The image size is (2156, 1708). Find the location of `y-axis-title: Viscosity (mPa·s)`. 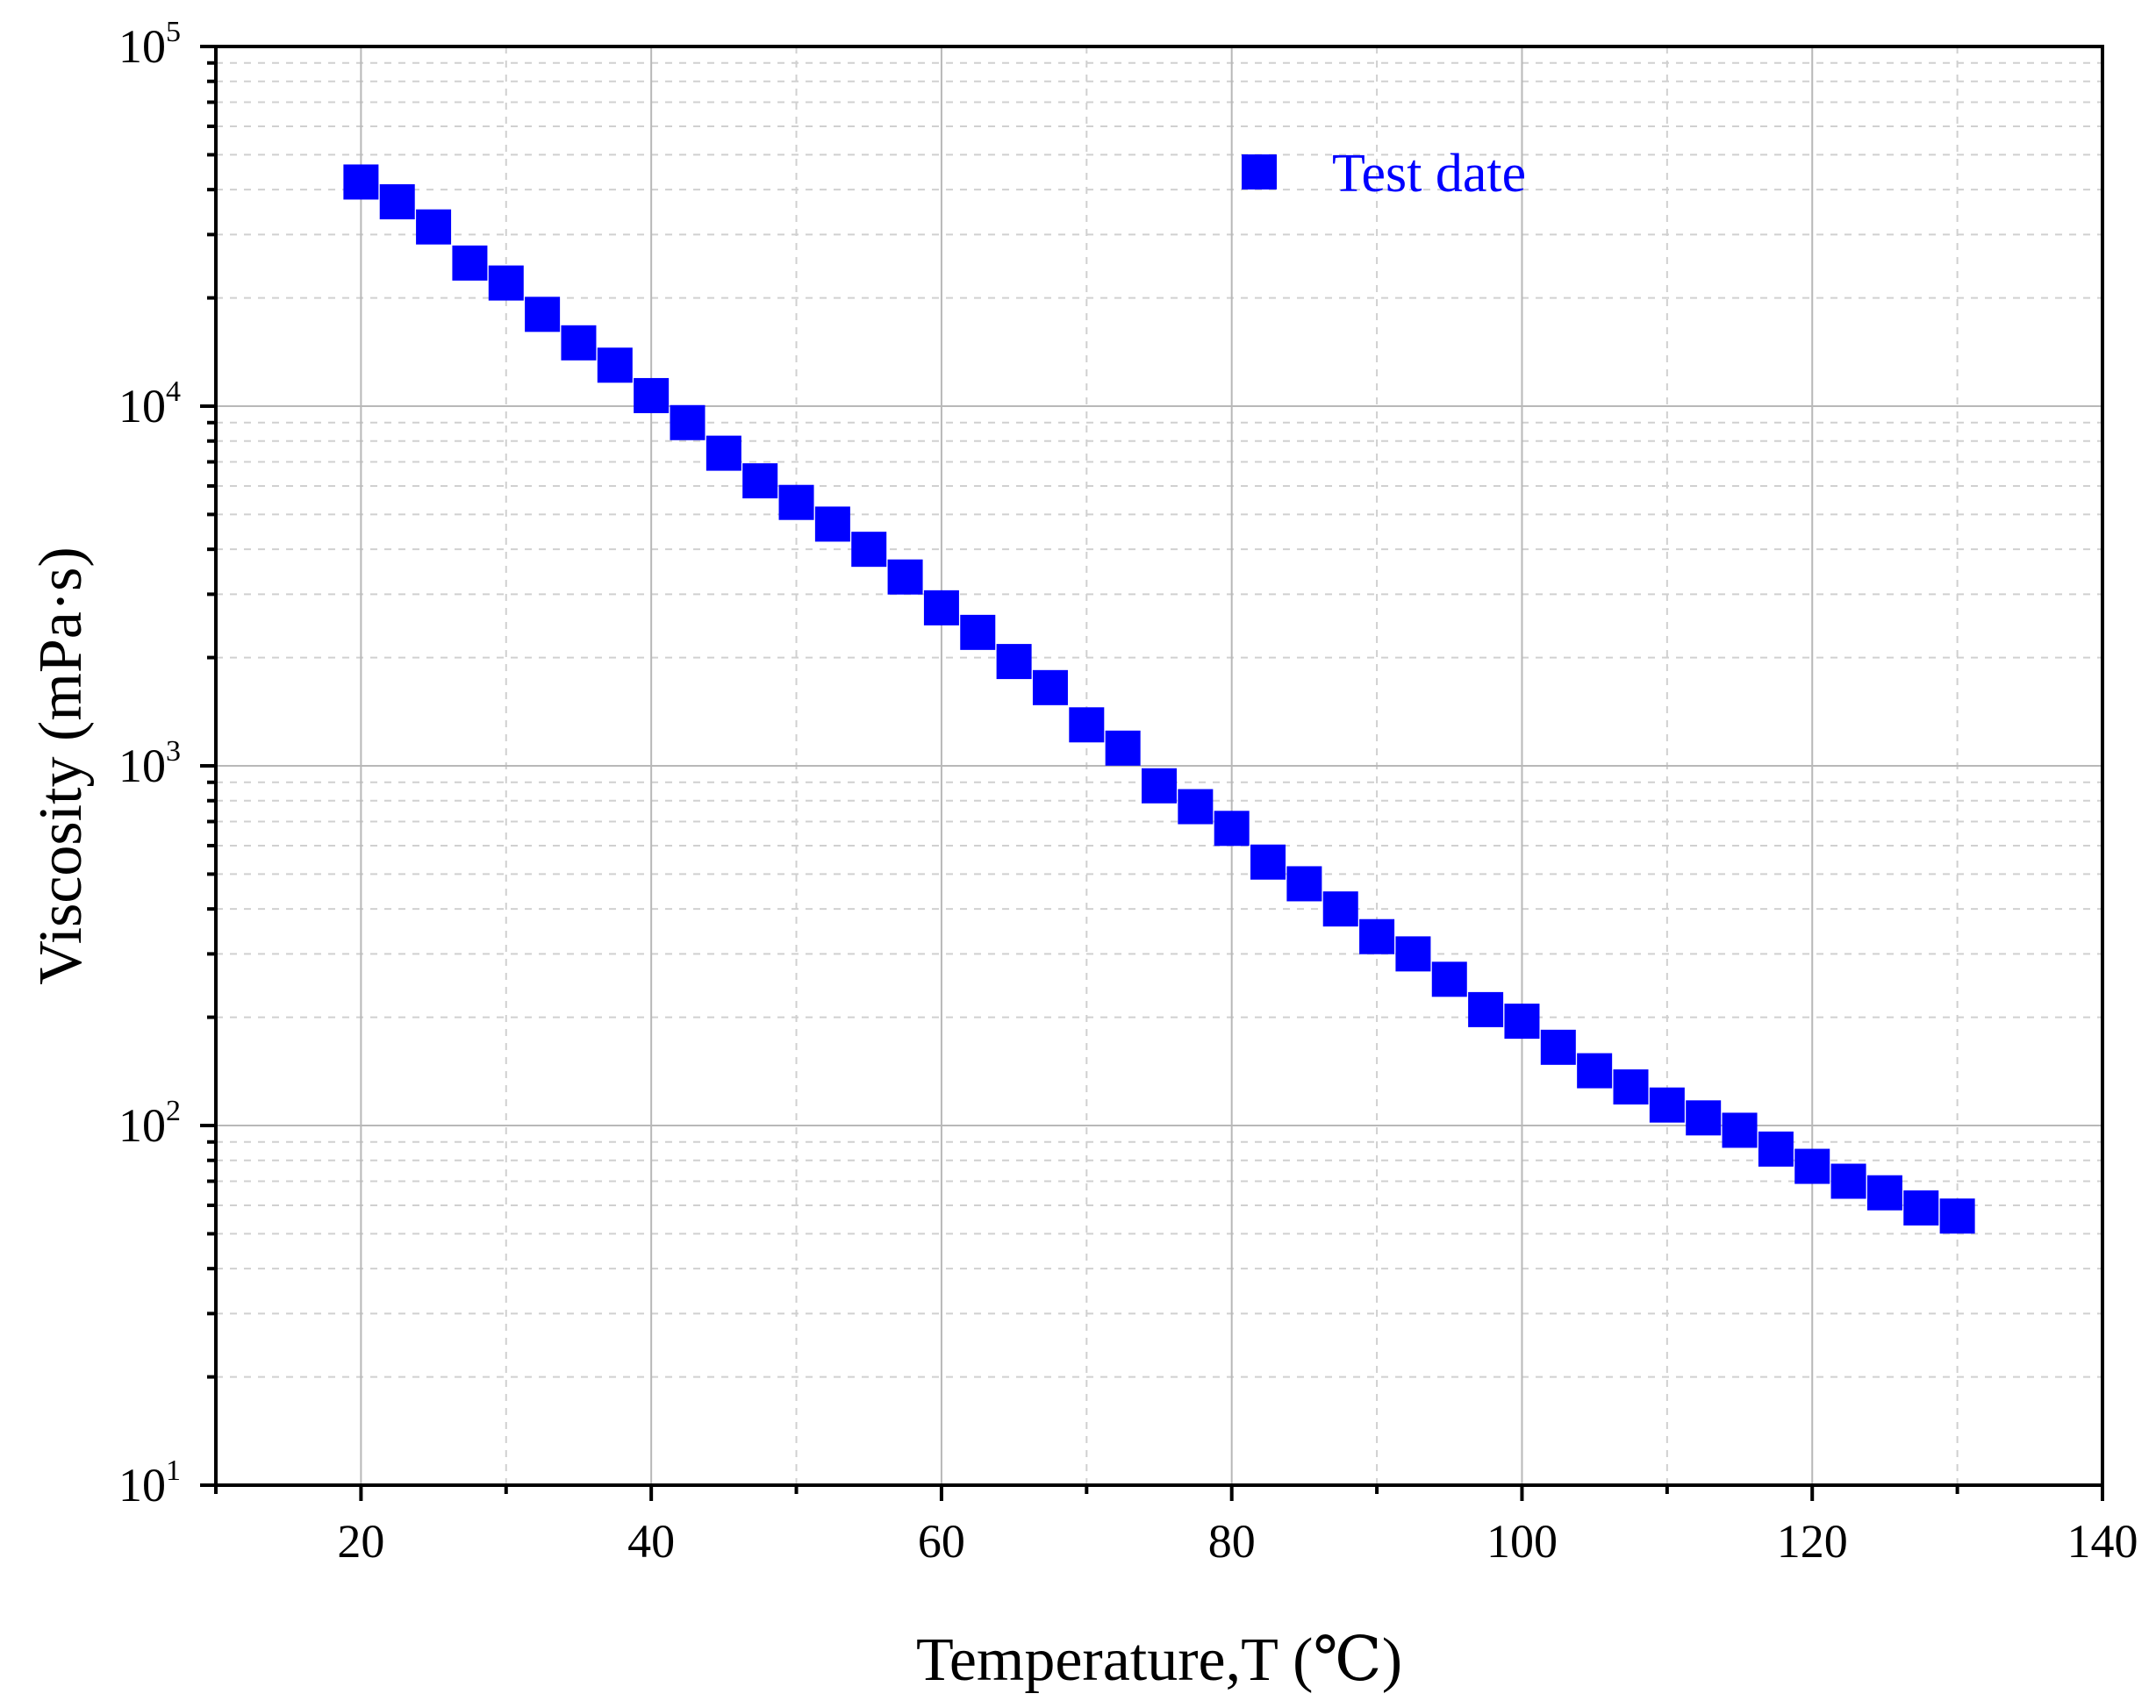

y-axis-title: Viscosity (mPa·s) is located at coordinates (61, 765).